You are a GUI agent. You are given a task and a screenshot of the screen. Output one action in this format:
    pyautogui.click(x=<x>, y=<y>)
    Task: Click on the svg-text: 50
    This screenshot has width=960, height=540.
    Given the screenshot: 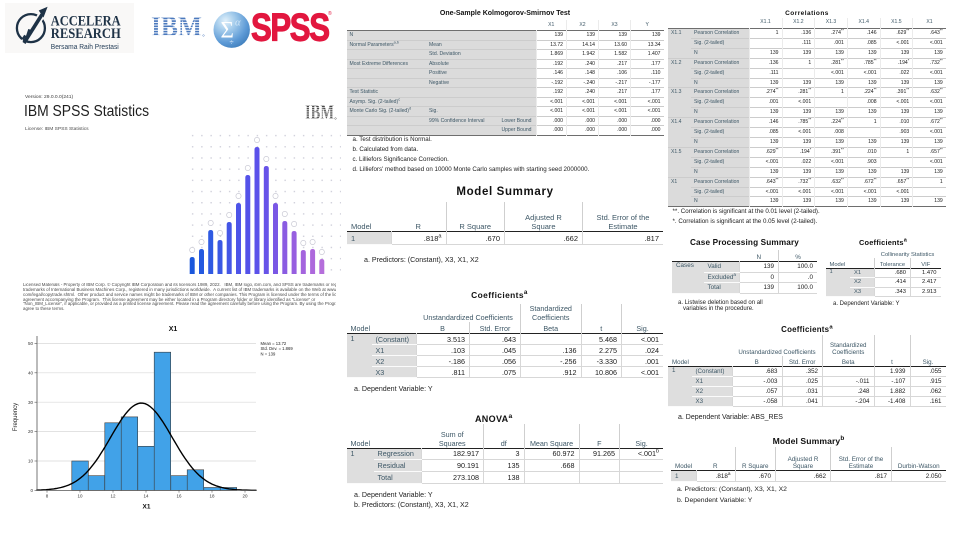 What is the action you would take?
    pyautogui.click(x=31, y=343)
    